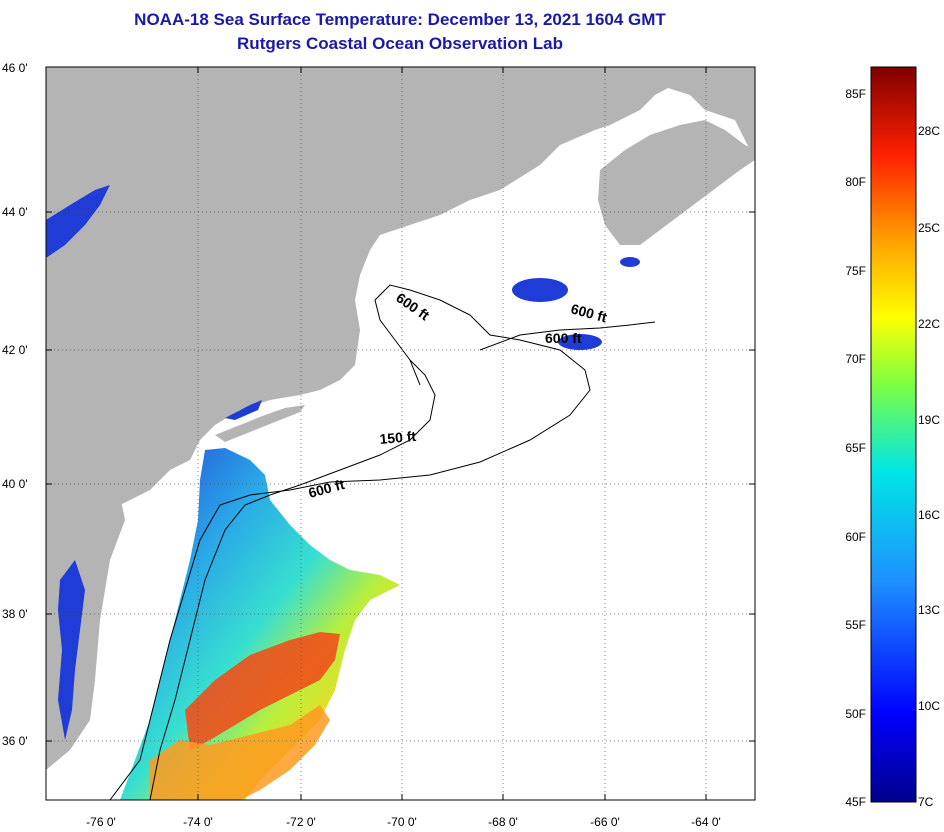 This screenshot has height=832, width=944. I want to click on cb-label-70f: 70F, so click(855, 359).